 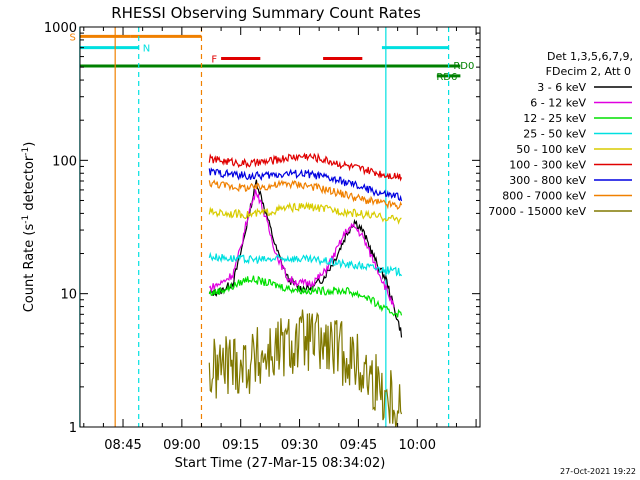 I want to click on series-line-300-800-kev, so click(x=305, y=184).